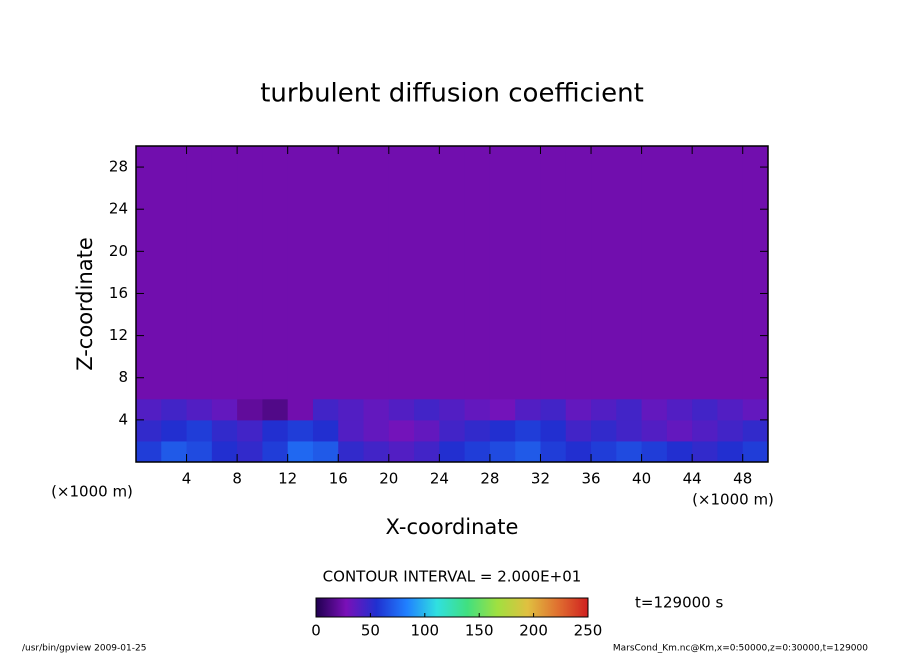 This screenshot has width=904, height=658. Describe the element at coordinates (388, 479) in the screenshot. I see `x-tick-label: 20` at that location.